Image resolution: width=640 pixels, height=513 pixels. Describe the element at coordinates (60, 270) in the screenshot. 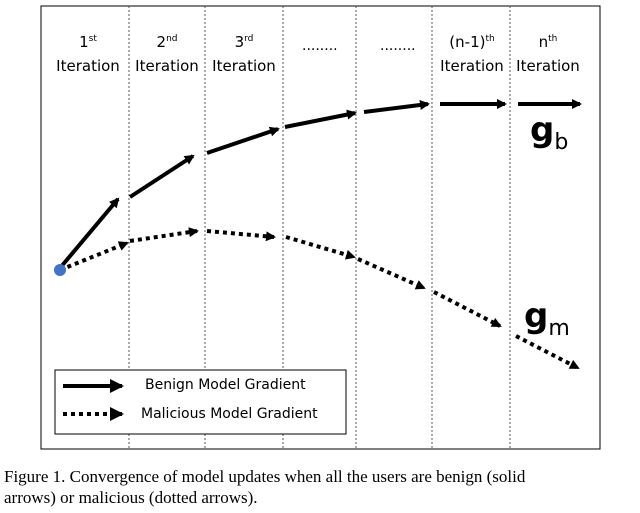

I see `start-point` at that location.